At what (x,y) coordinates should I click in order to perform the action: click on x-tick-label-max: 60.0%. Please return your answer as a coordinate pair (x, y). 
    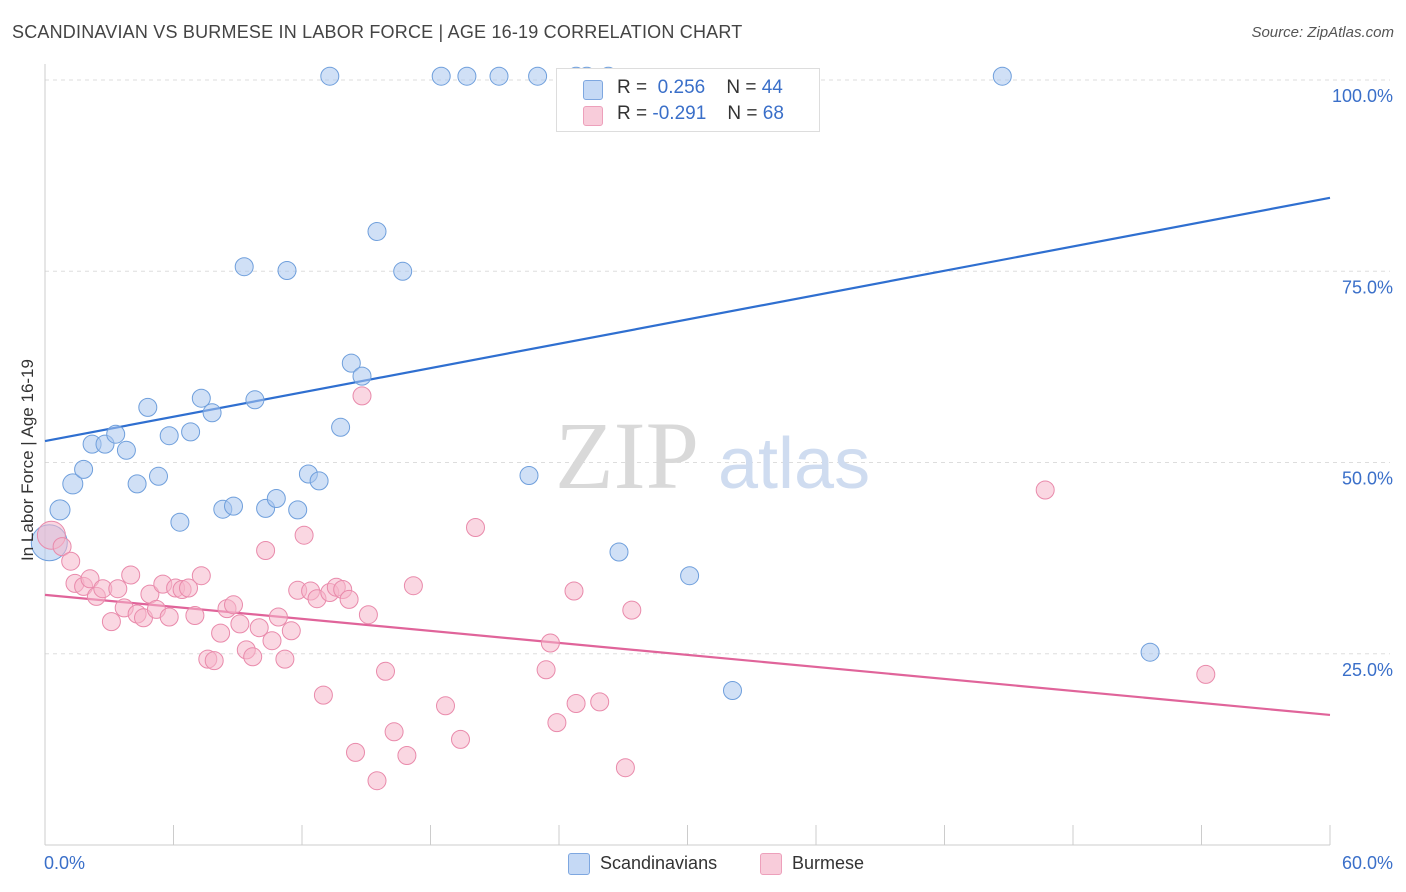
    Looking at the image, I should click on (1367, 863).